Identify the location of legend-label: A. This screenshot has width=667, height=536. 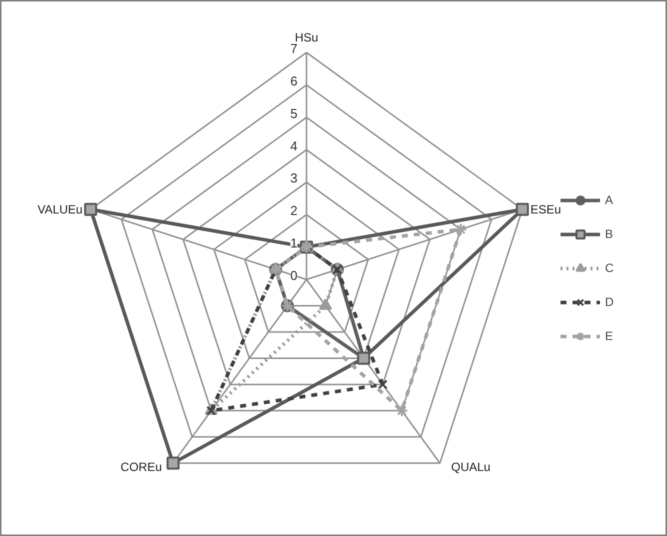
(609, 200).